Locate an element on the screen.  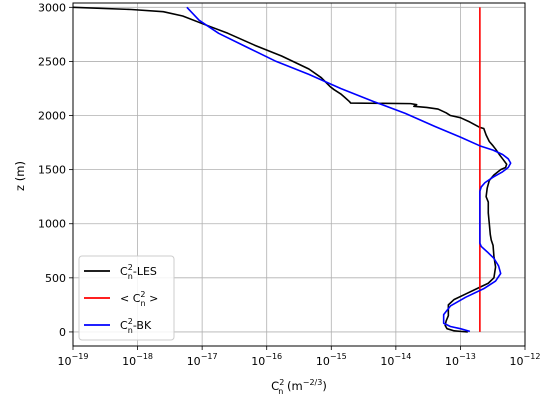
legend-label-mean: < C2 n > is located at coordinates (139, 299).